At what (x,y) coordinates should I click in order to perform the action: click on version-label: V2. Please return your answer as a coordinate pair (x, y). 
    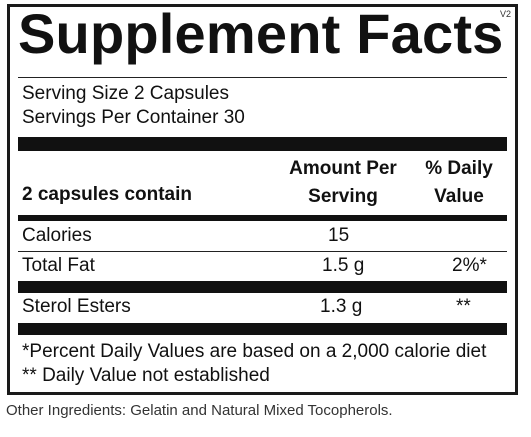
    Looking at the image, I should click on (505, 14).